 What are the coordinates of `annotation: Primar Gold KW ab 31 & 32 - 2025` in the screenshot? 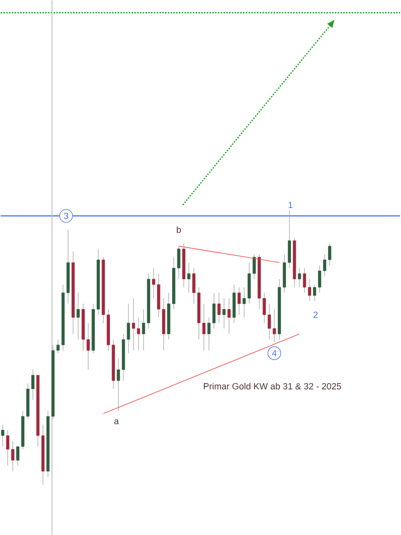 It's located at (273, 386).